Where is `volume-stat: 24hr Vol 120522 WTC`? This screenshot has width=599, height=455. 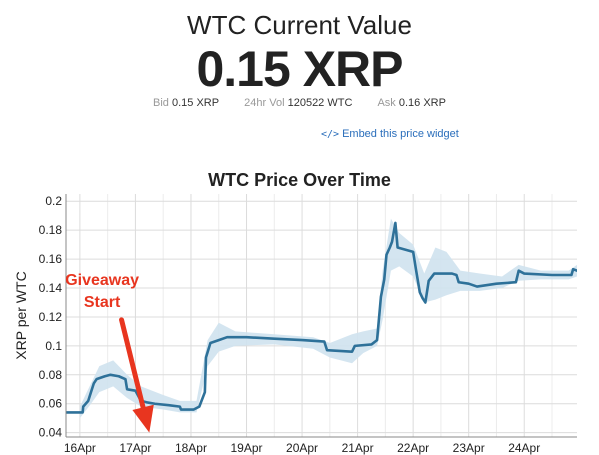 volume-stat: 24hr Vol 120522 WTC is located at coordinates (298, 103).